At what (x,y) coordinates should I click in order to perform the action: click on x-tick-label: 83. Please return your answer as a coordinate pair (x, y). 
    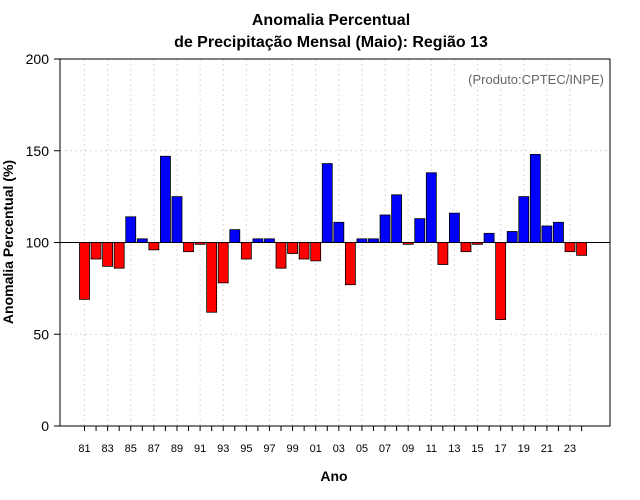
    Looking at the image, I should click on (107, 449).